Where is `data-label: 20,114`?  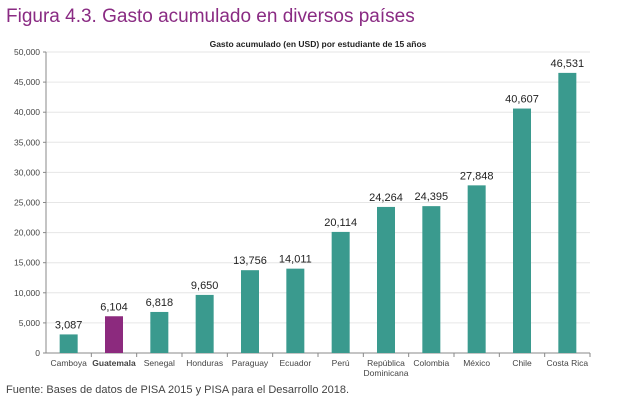
data-label: 20,114 is located at coordinates (340, 223).